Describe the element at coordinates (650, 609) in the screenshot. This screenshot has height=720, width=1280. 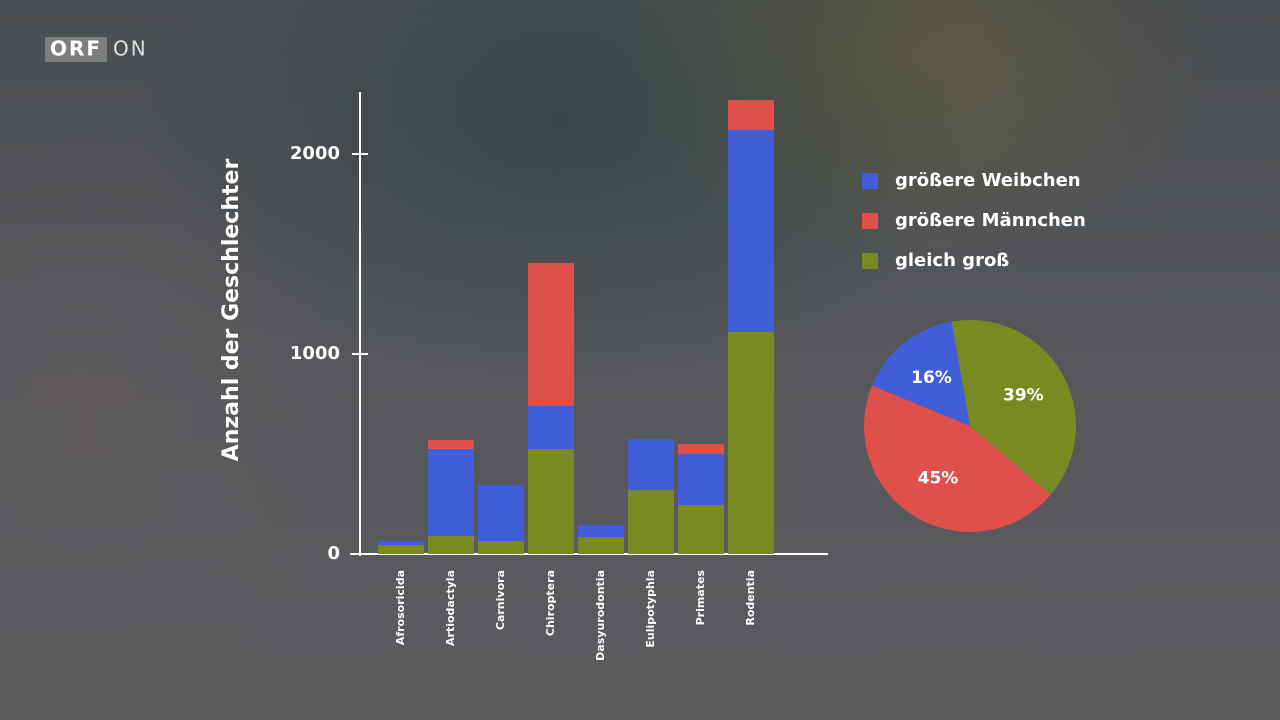
I see `x-tick-label: Eulipotyphla` at that location.